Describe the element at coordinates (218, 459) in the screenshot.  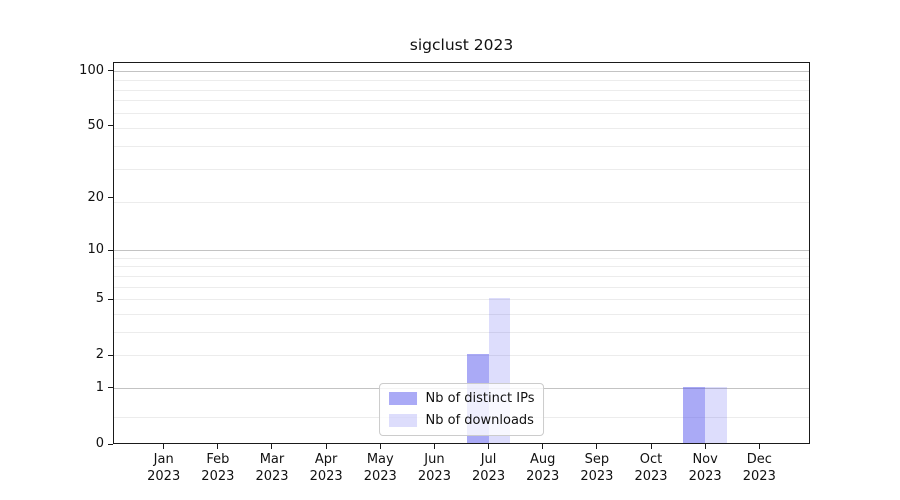
I see `x-tick-month: Feb` at that location.